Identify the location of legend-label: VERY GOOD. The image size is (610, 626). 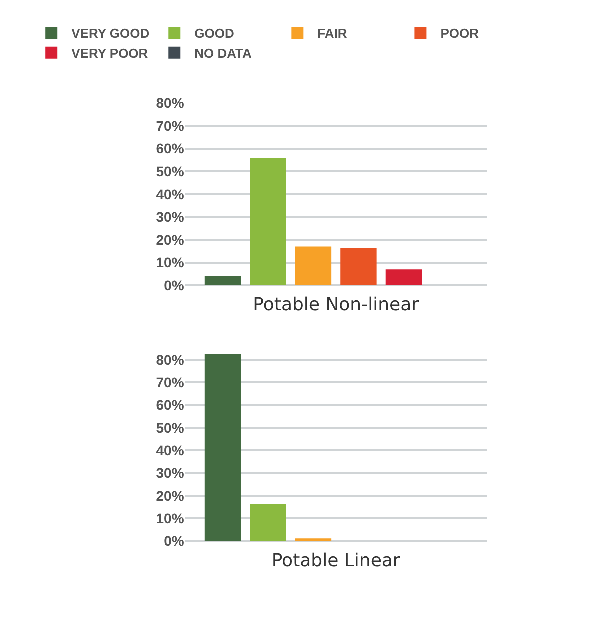
(111, 34).